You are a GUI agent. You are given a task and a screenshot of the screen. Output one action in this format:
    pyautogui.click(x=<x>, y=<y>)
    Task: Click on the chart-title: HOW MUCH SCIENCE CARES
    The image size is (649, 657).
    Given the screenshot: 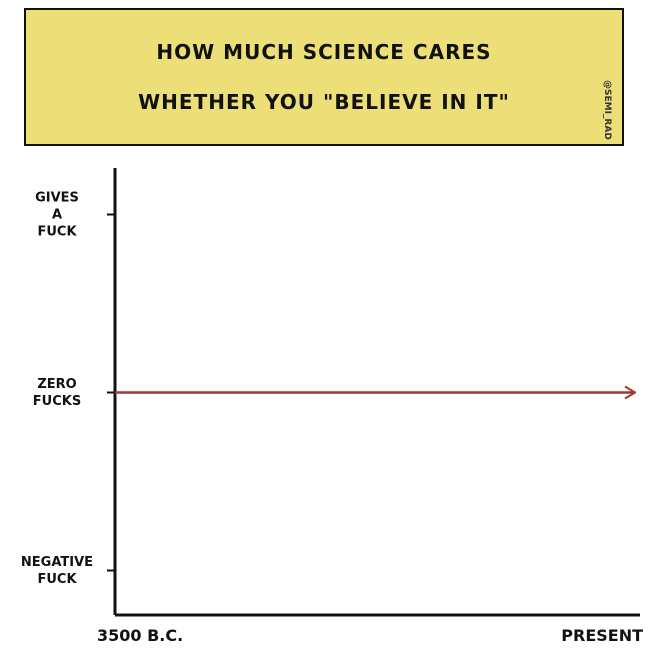 What is the action you would take?
    pyautogui.click(x=324, y=52)
    